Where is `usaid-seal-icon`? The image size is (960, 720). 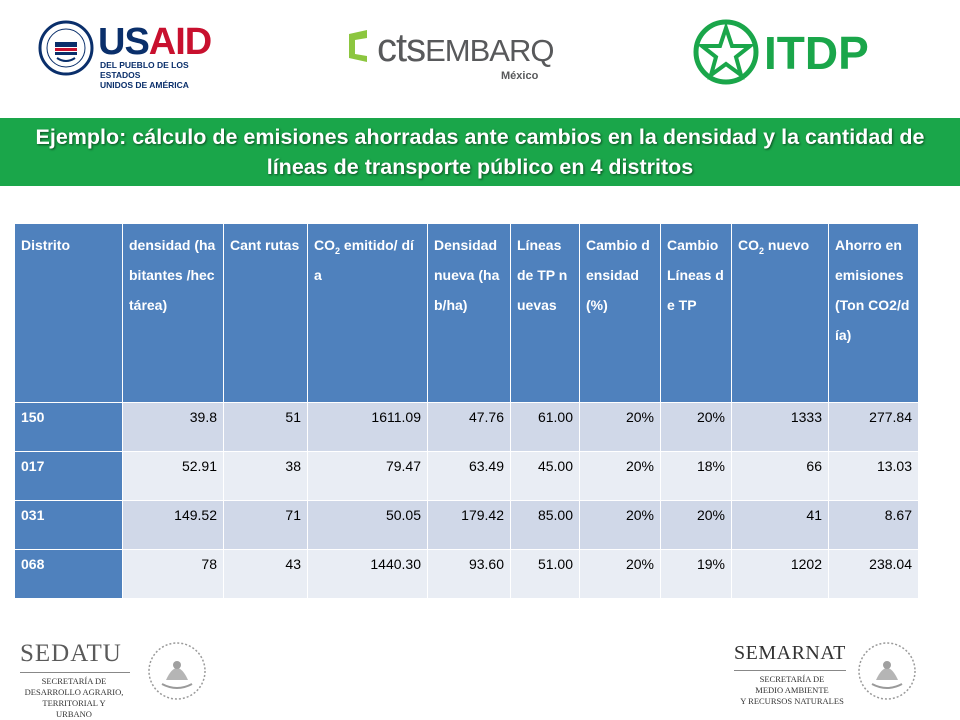 usaid-seal-icon is located at coordinates (66, 48).